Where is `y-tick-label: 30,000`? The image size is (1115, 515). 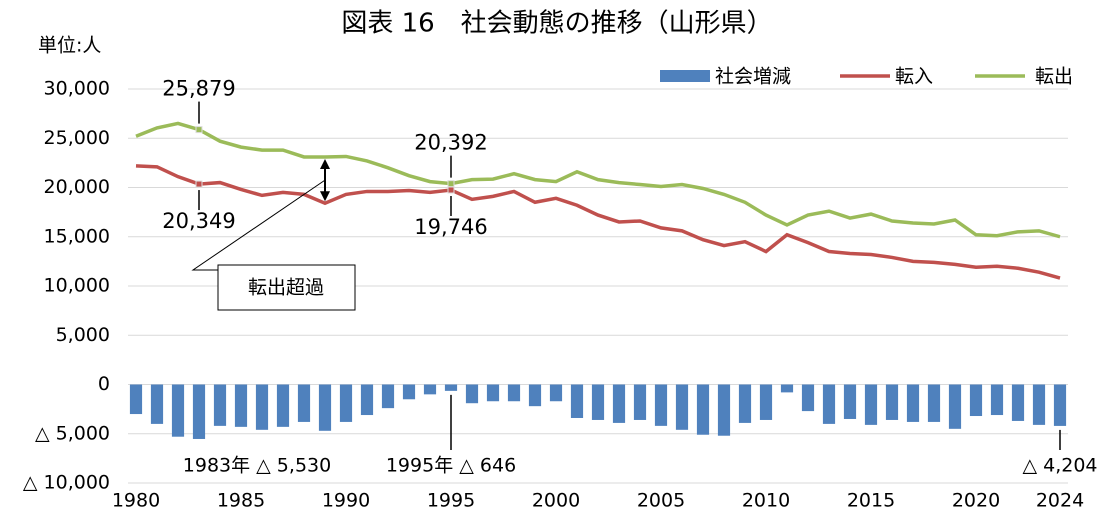 y-tick-label: 30,000 is located at coordinates (77, 89).